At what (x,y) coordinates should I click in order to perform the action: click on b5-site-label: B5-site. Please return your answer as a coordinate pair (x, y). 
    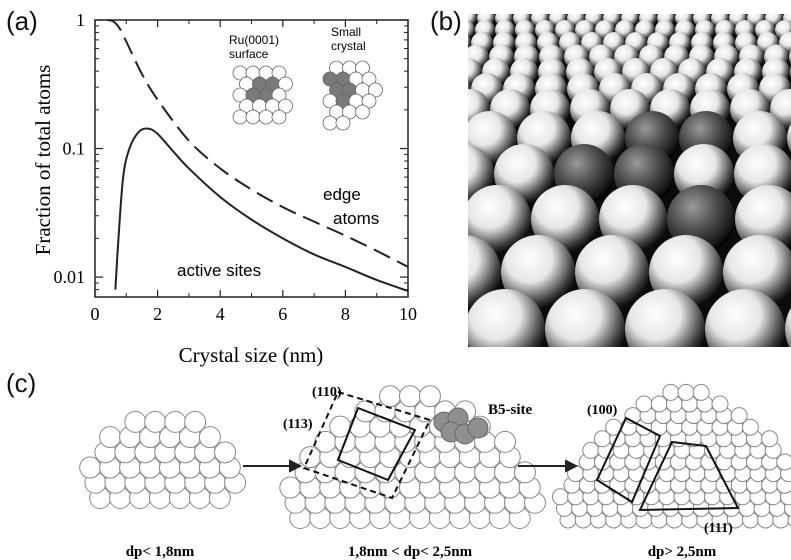
    Looking at the image, I should click on (510, 410).